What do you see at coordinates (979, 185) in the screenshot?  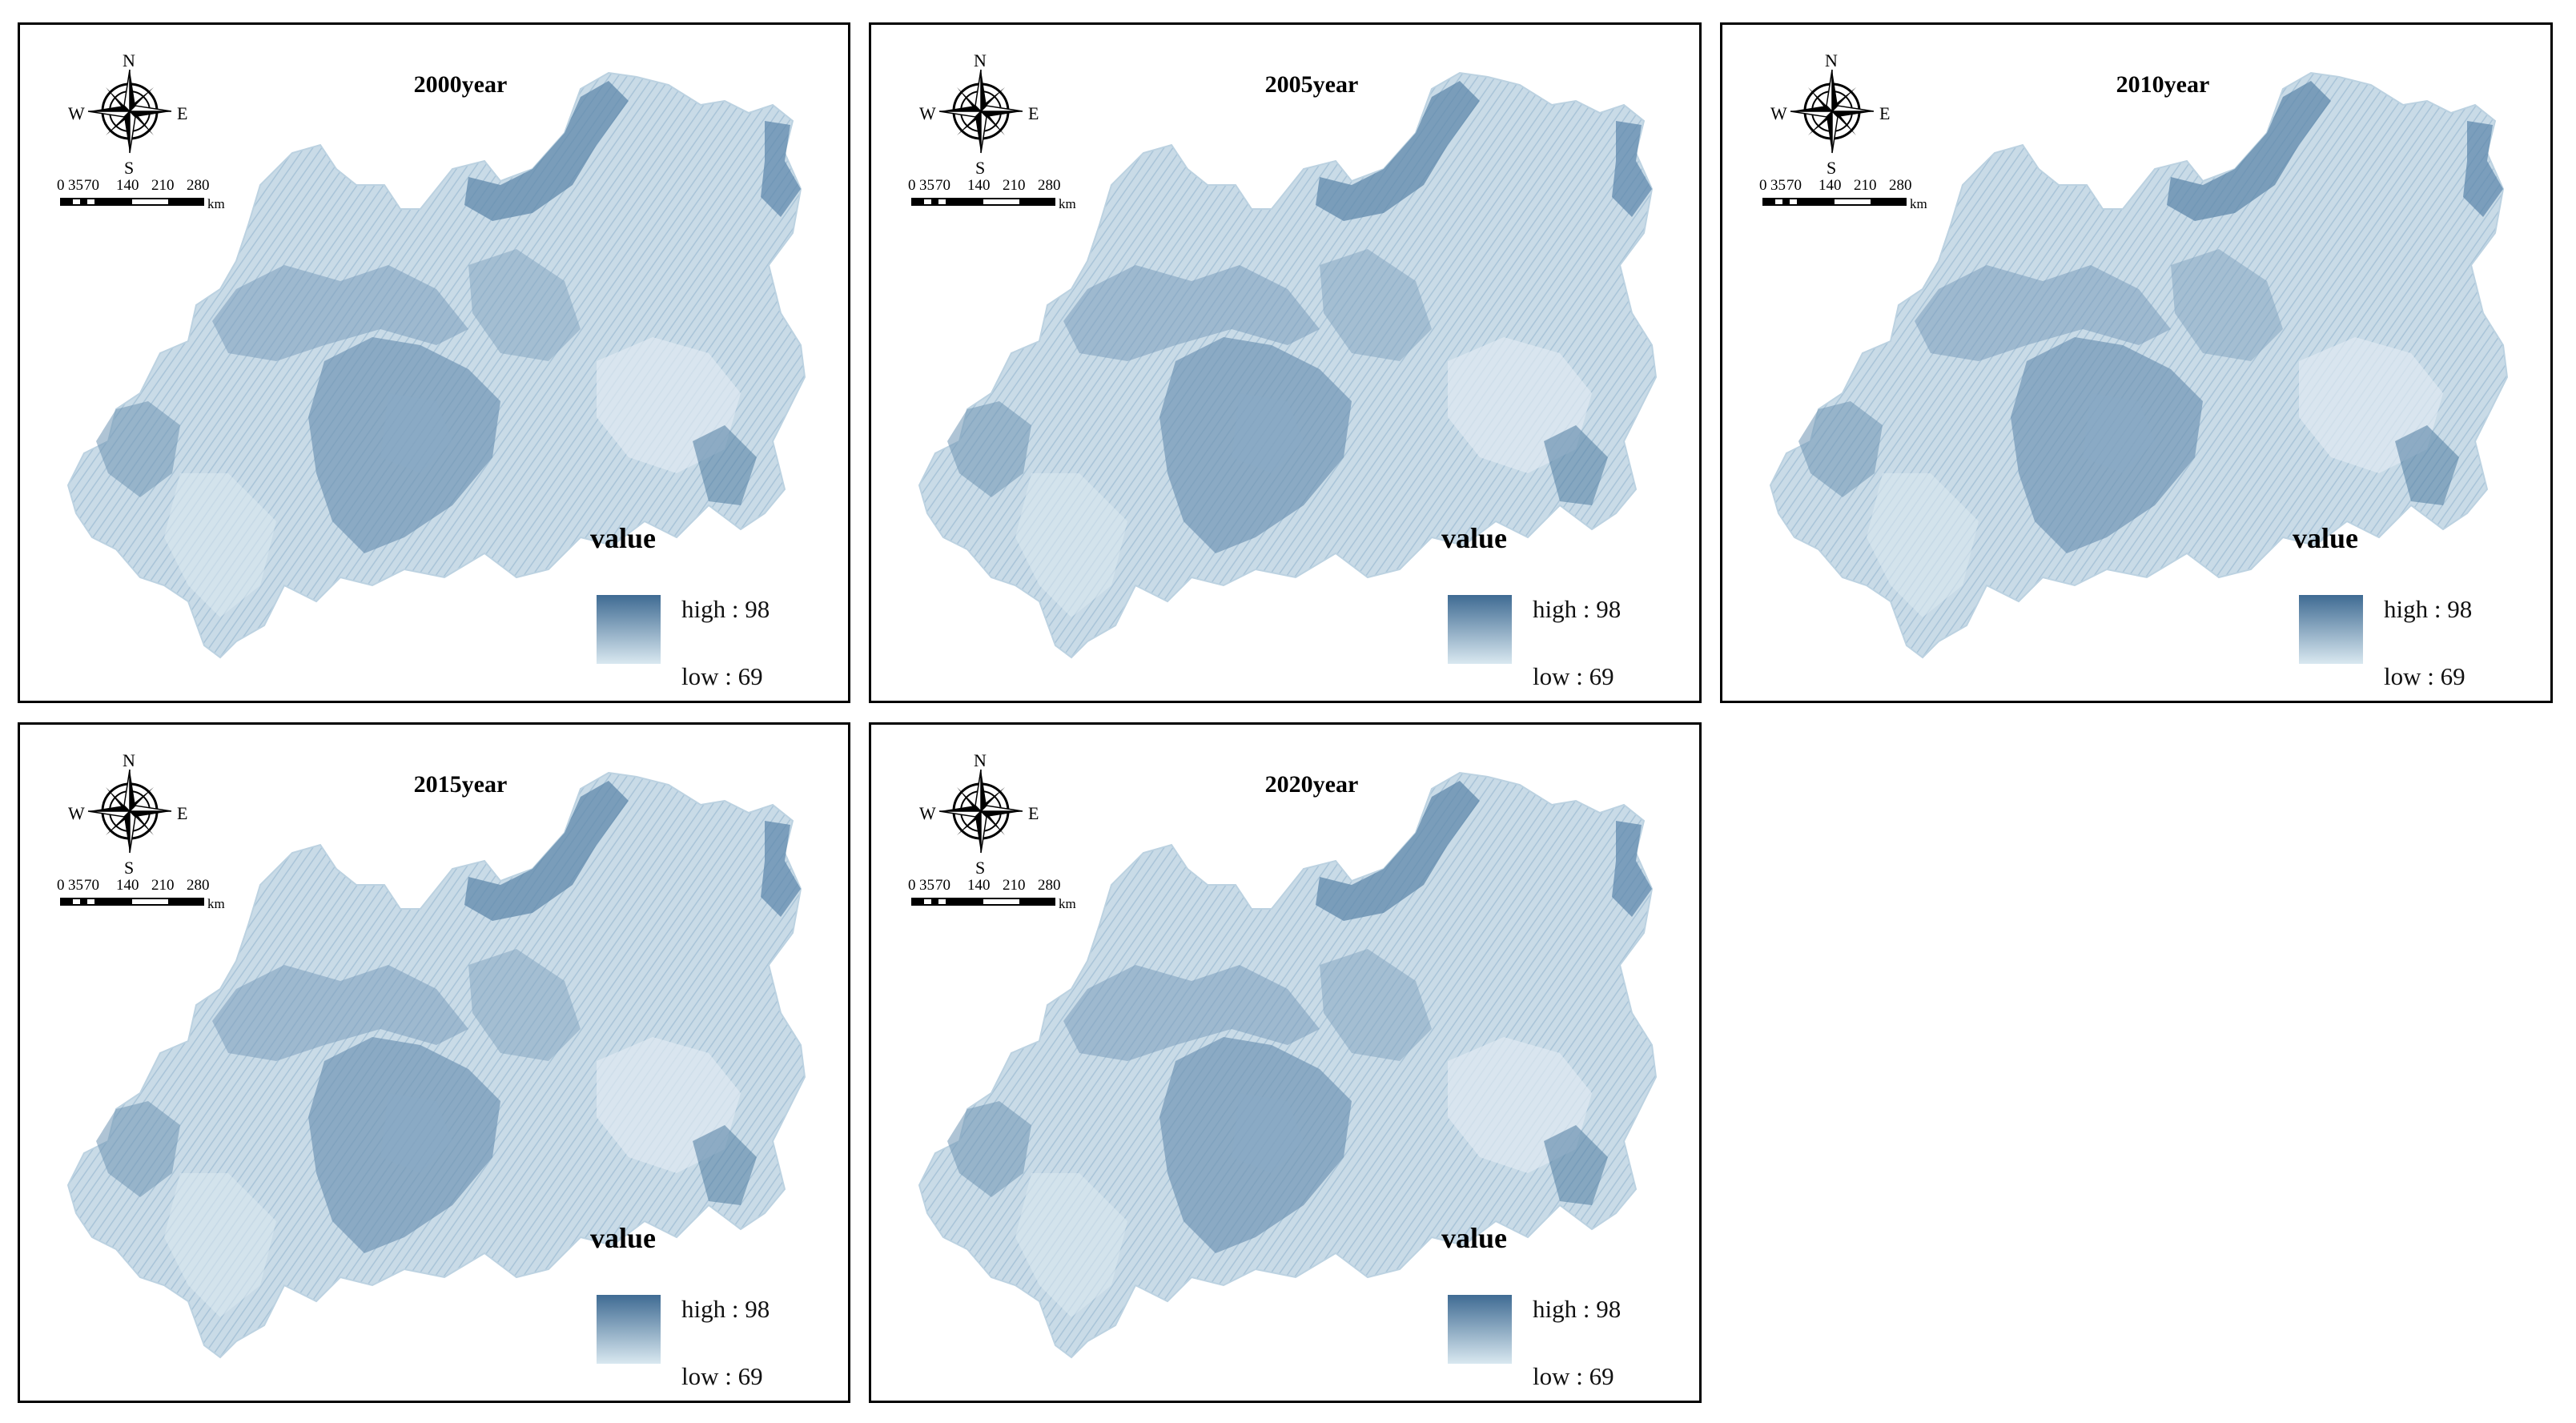 I see `scale-tick-label: 140` at bounding box center [979, 185].